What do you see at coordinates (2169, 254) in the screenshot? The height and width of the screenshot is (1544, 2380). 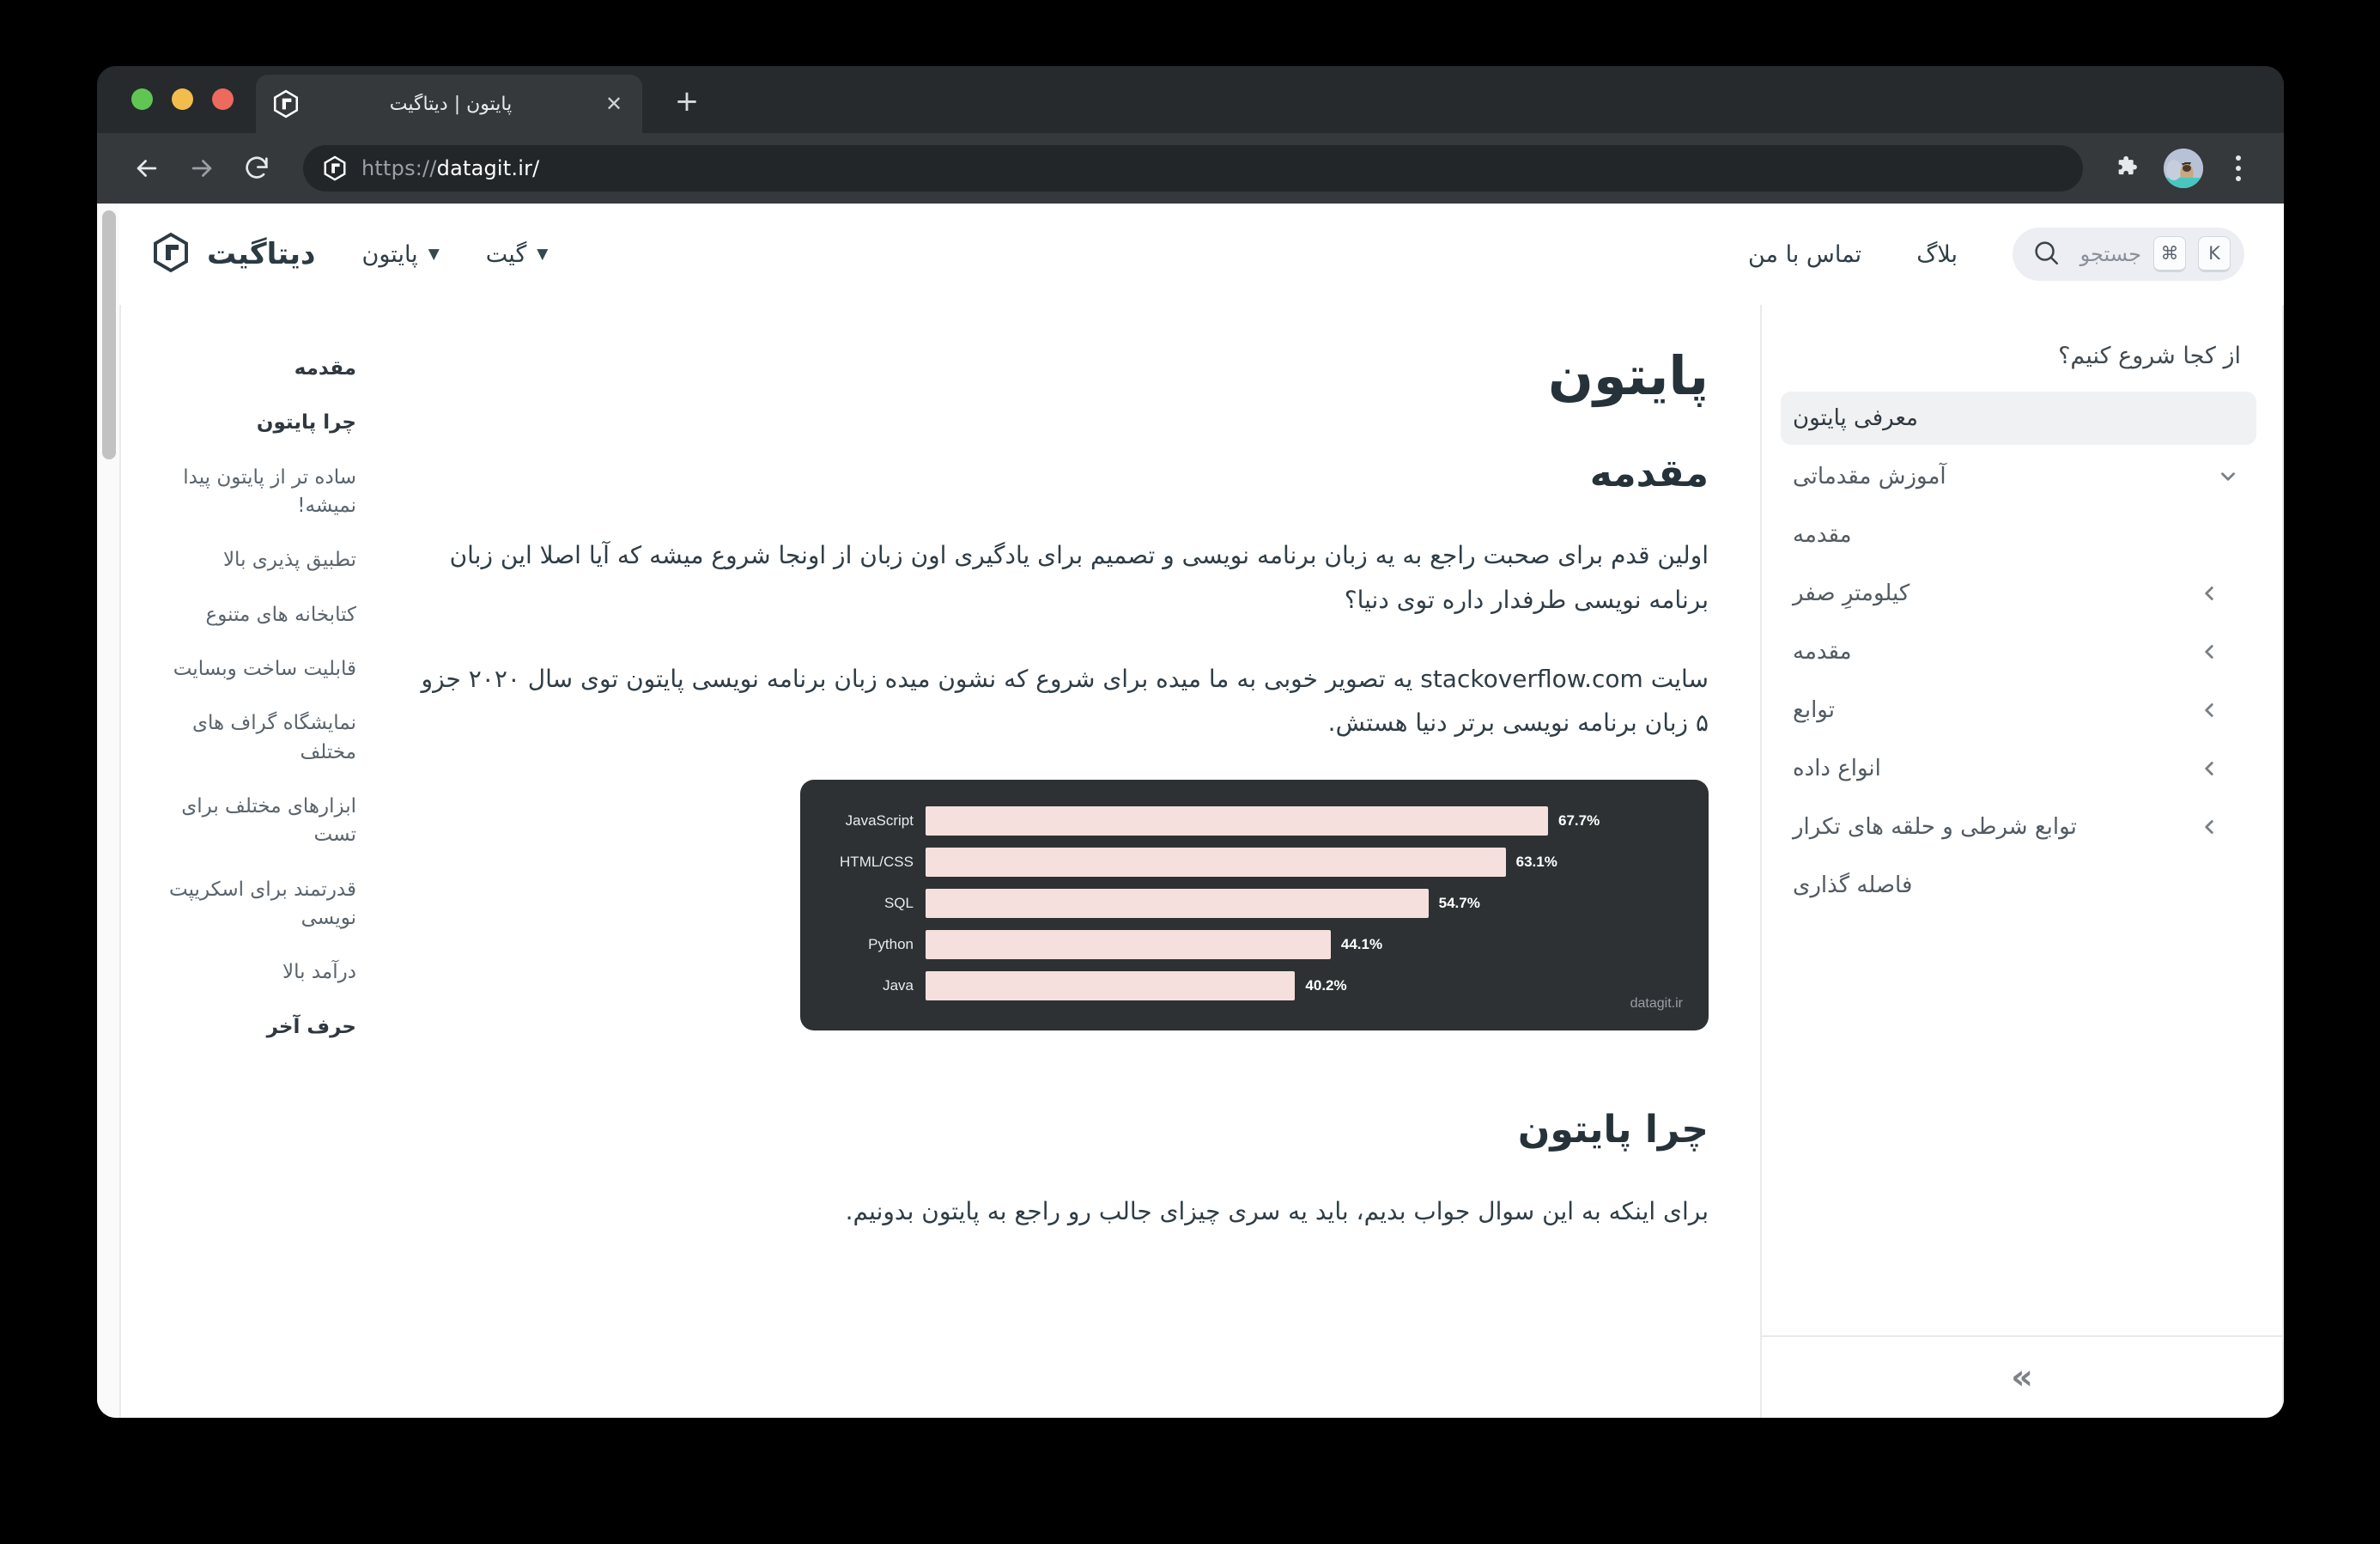 I see `shortcut-key-modifier: ⌘` at bounding box center [2169, 254].